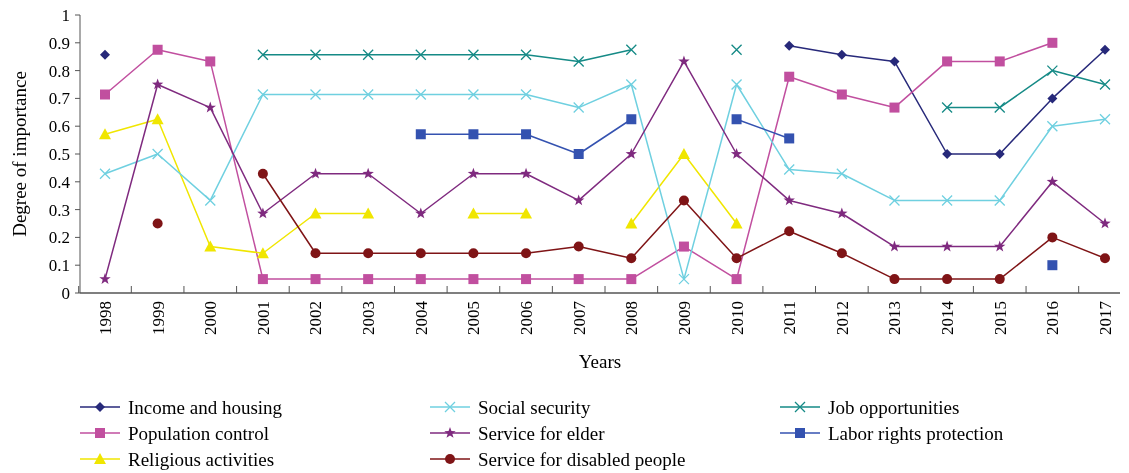 The image size is (1129, 473). Describe the element at coordinates (198, 433) in the screenshot. I see `legend-label: Population control` at that location.